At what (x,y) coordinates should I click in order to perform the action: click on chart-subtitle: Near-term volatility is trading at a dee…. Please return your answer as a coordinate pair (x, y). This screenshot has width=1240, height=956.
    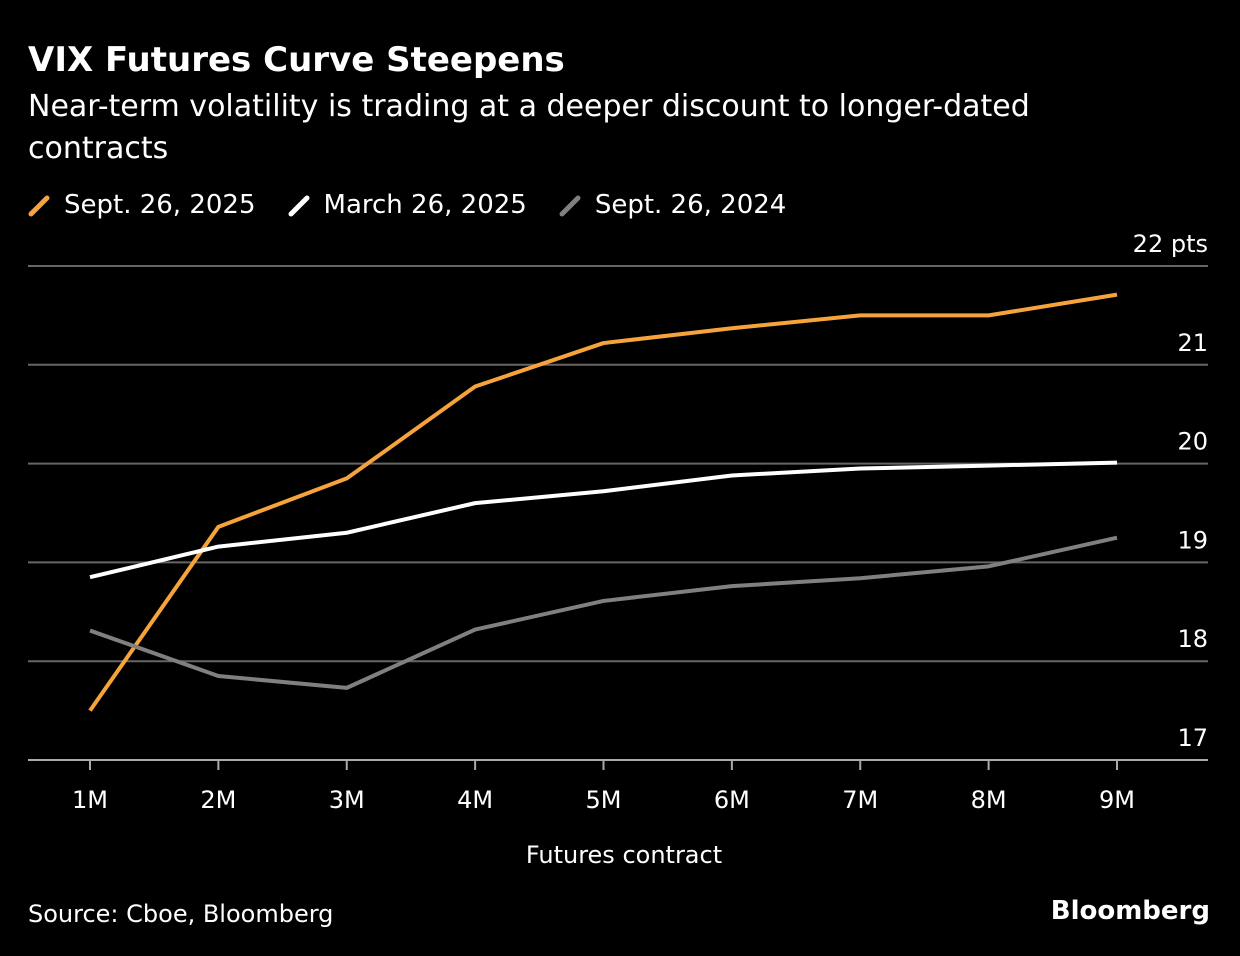
    Looking at the image, I should click on (529, 127).